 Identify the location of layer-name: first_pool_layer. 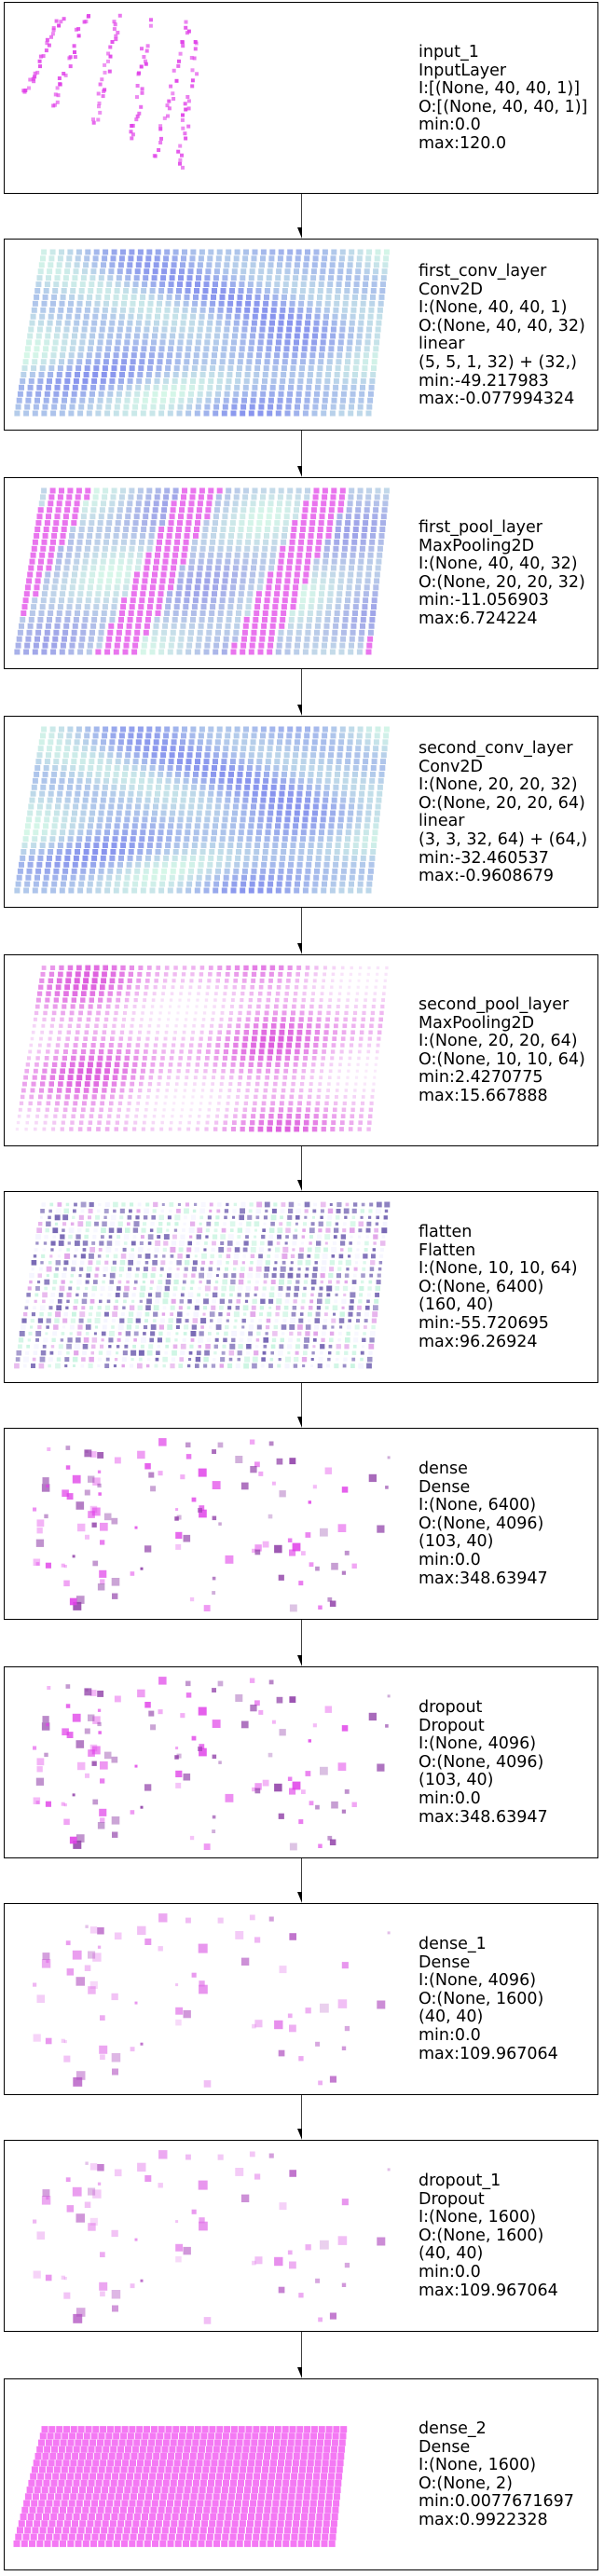
(480, 527).